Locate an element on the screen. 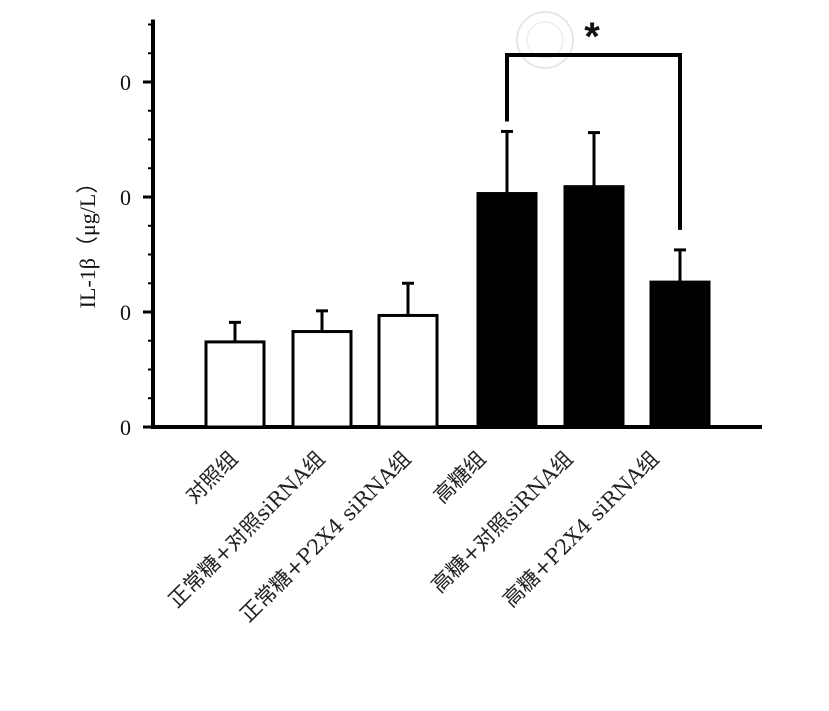 Image resolution: width=829 pixels, height=711 pixels. y-axis-label: IL-1β（μg/L） is located at coordinates (87, 240).